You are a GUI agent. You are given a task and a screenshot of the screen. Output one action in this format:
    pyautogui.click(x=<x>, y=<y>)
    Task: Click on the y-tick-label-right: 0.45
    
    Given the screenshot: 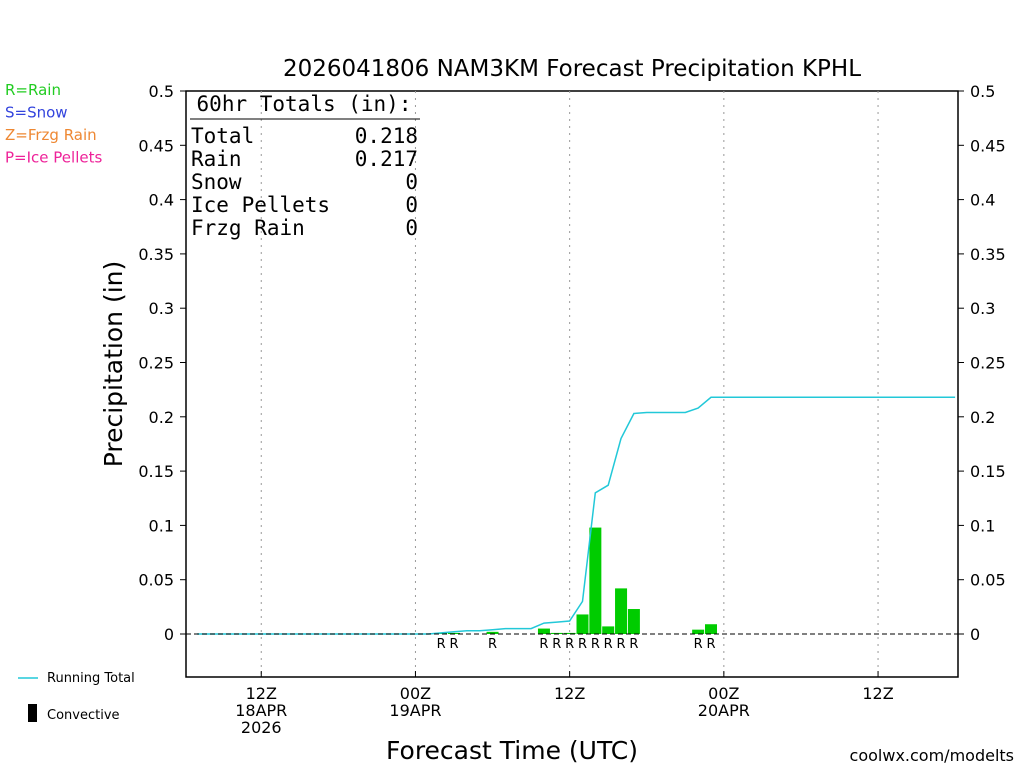 What is the action you would take?
    pyautogui.click(x=988, y=145)
    